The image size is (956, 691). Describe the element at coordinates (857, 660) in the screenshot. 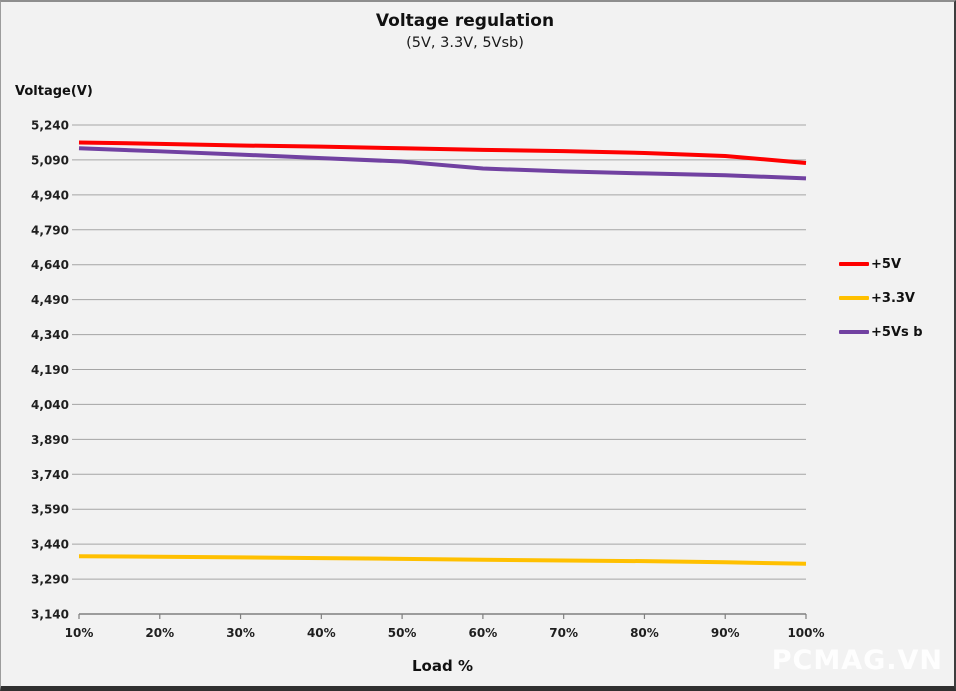

I see `watermark-pcmag: PCMAG.VN` at that location.